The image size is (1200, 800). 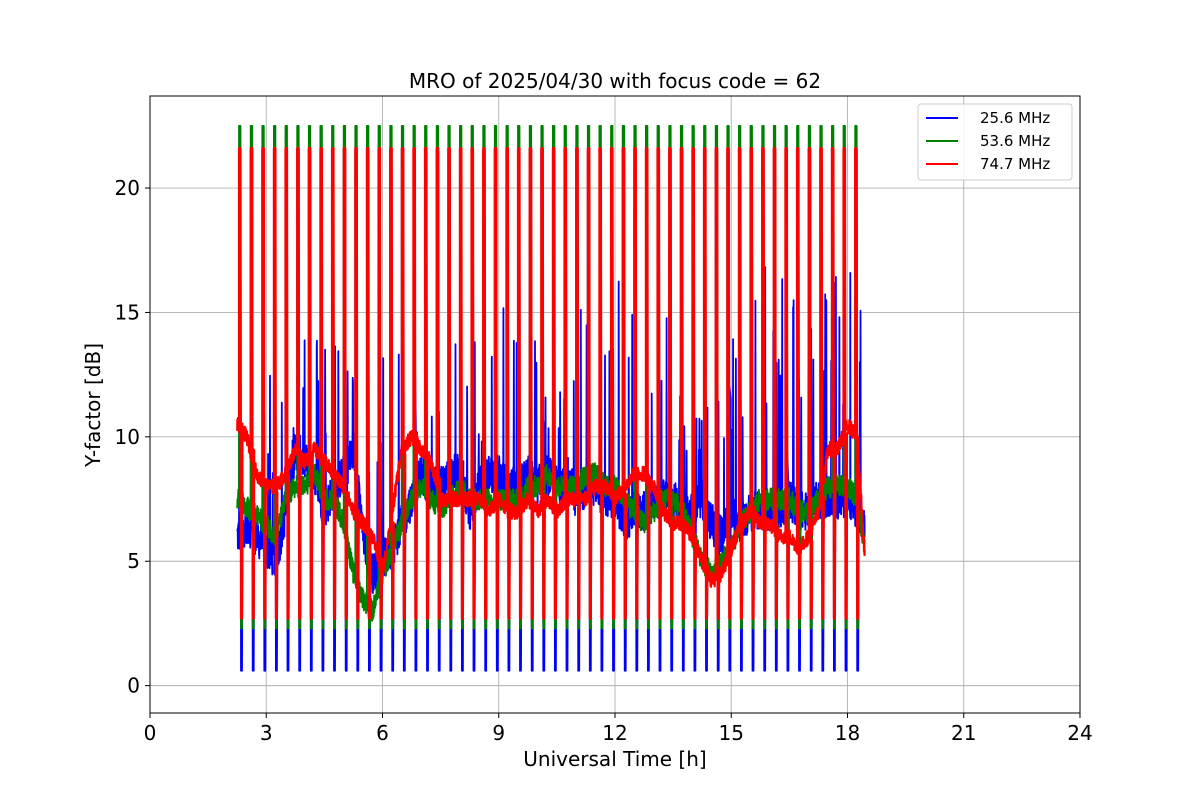 I want to click on x-tick-label: 12, so click(x=614, y=733).